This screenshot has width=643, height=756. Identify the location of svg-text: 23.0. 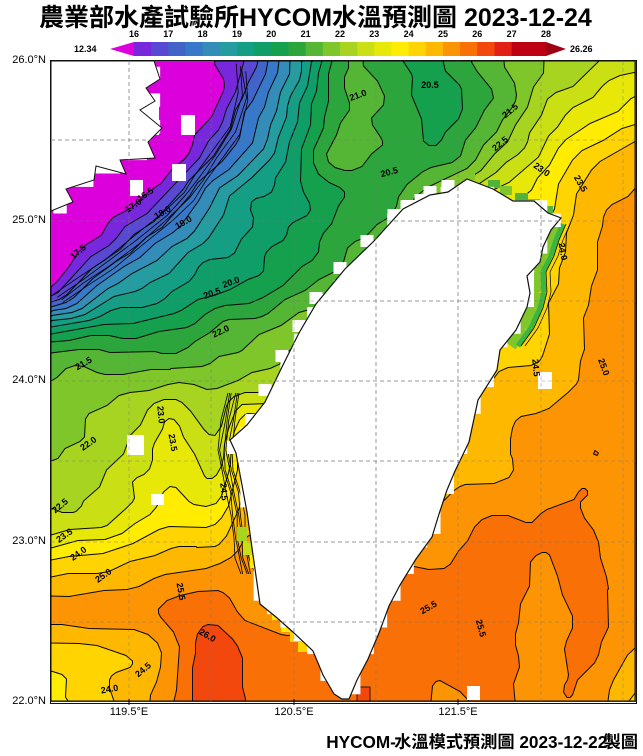
(160, 415).